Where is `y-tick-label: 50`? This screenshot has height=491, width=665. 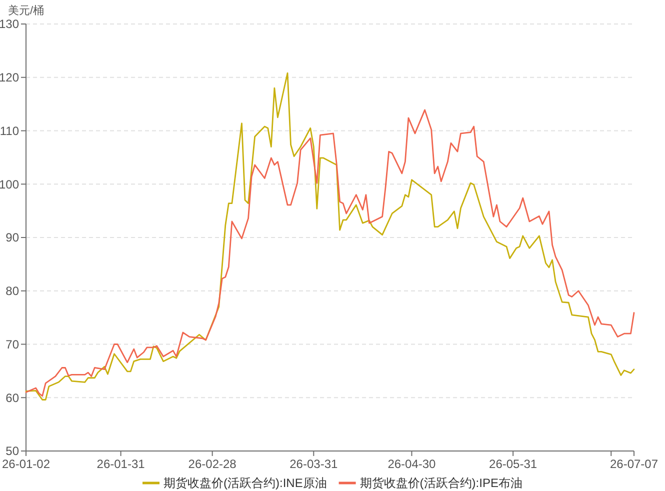 y-tick-label: 50 is located at coordinates (13, 451).